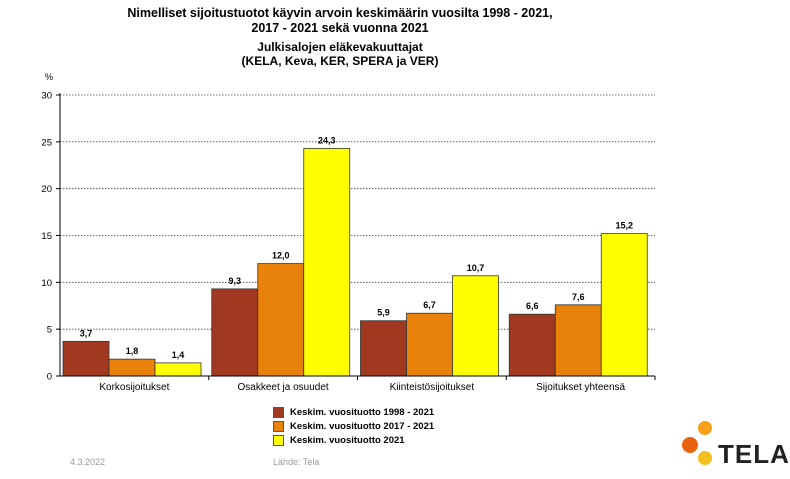 The height and width of the screenshot is (479, 790). What do you see at coordinates (283, 387) in the screenshot?
I see `x-tick-label: Osakkeet ja osuudet` at bounding box center [283, 387].